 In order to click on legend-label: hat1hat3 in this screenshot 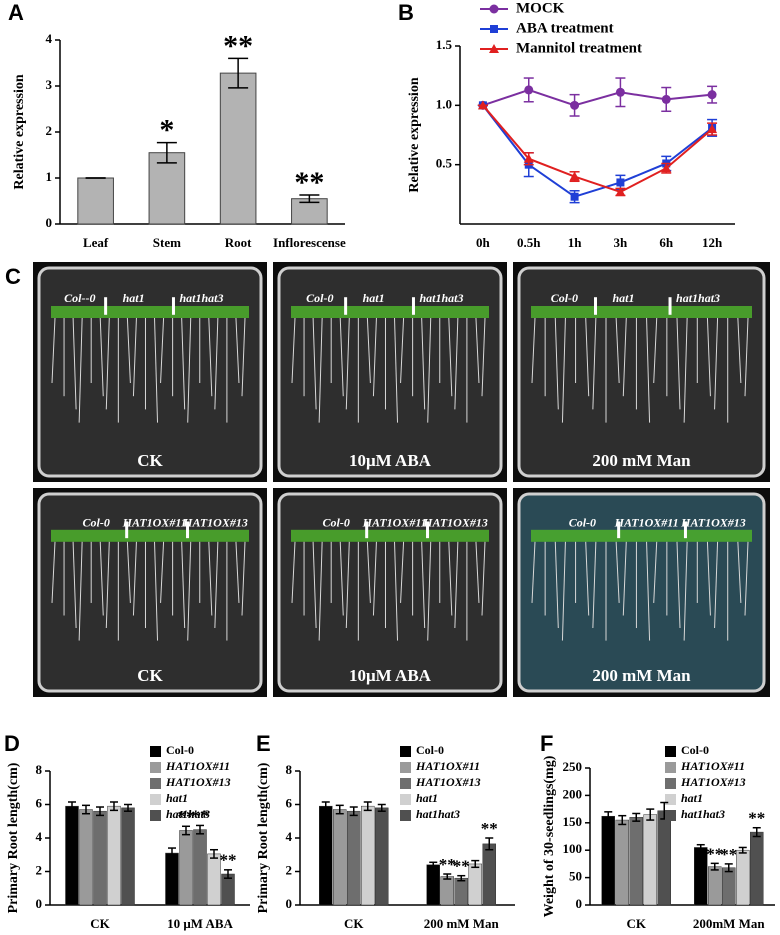, I will do `click(703, 814)`.